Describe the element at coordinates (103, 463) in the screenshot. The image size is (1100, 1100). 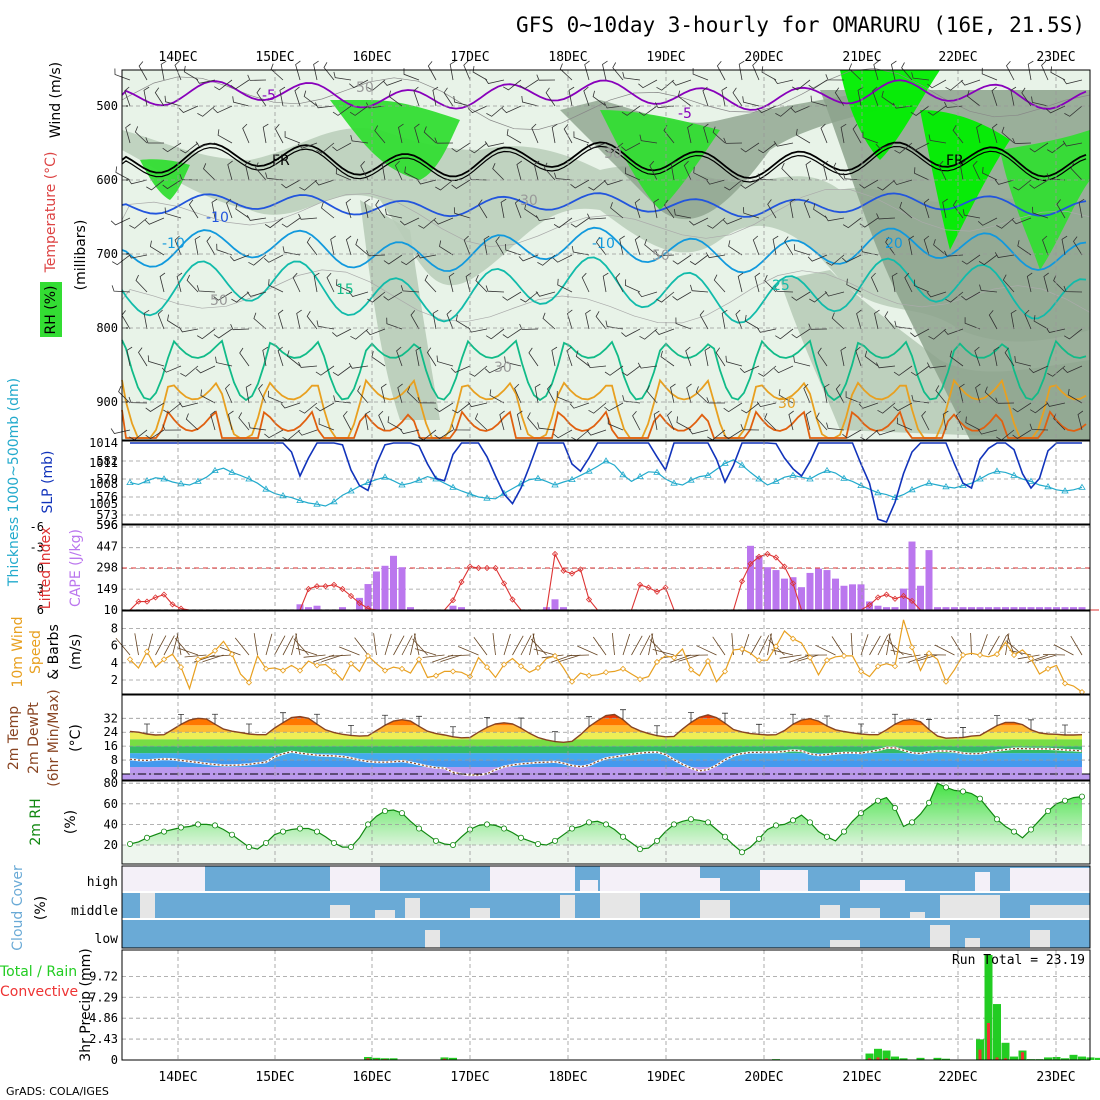
I see `slp-tick-label: 1011` at that location.